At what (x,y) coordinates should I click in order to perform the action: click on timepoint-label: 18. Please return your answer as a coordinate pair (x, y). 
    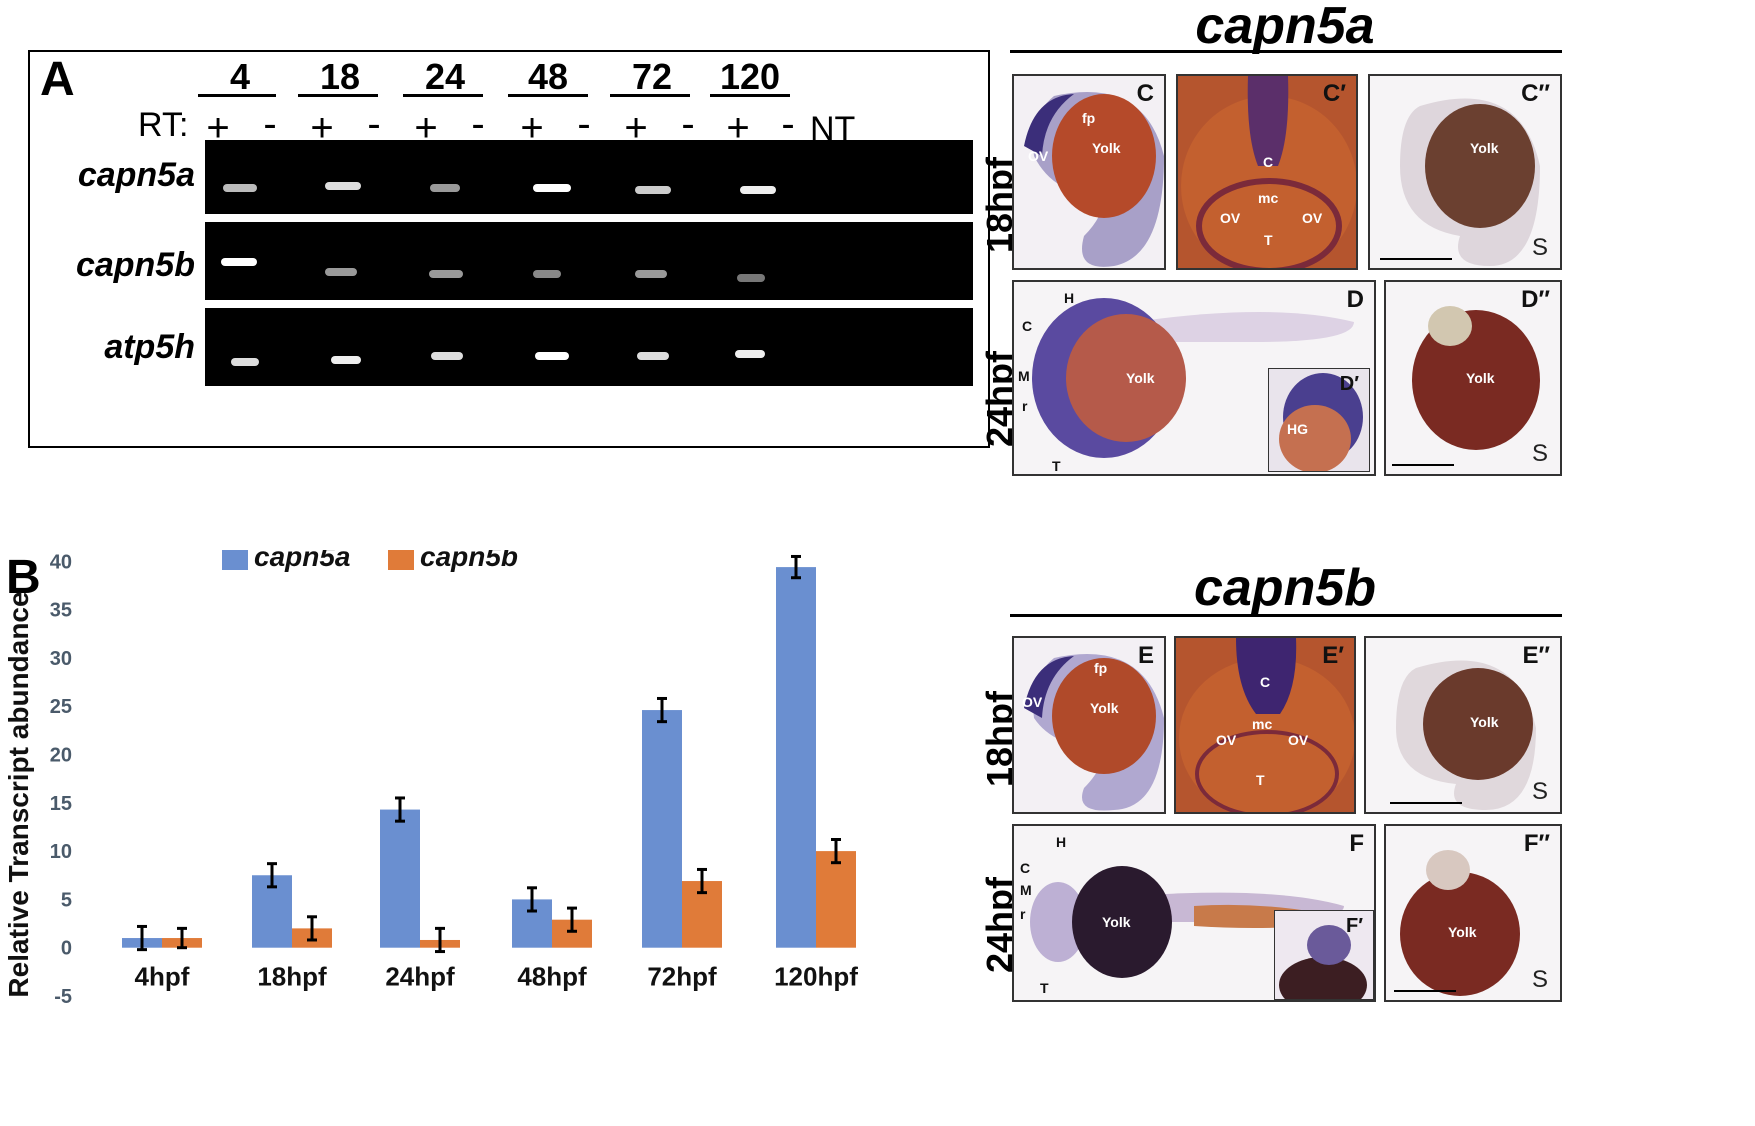
    Looking at the image, I should click on (340, 76).